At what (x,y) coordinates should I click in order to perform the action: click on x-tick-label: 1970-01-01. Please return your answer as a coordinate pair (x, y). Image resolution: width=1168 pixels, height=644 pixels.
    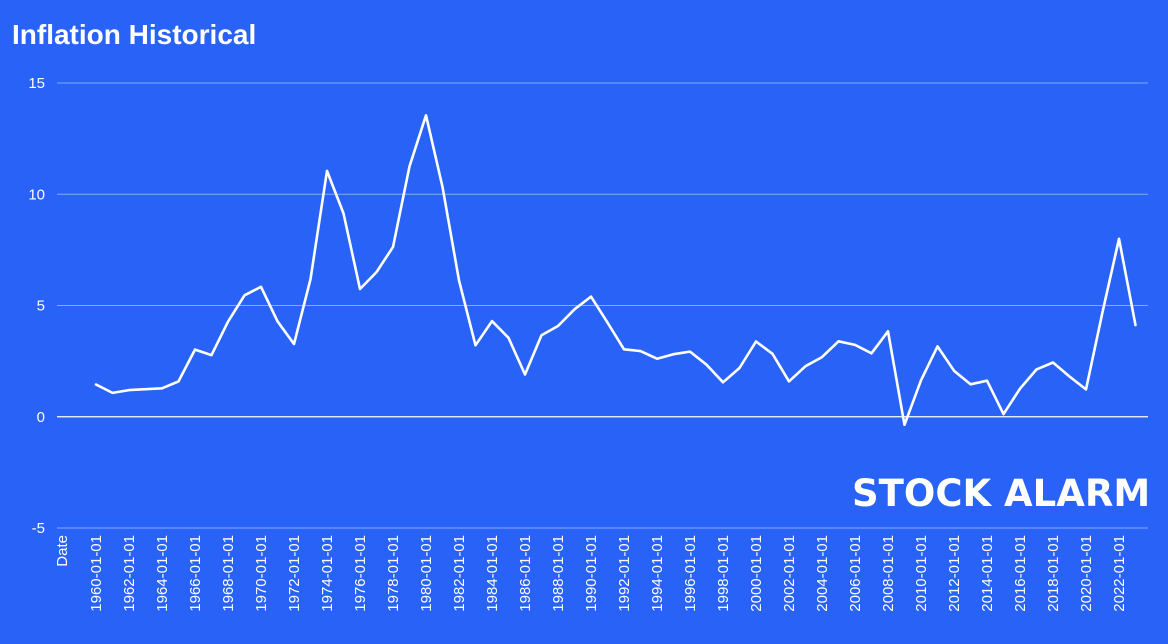
    Looking at the image, I should click on (261, 573).